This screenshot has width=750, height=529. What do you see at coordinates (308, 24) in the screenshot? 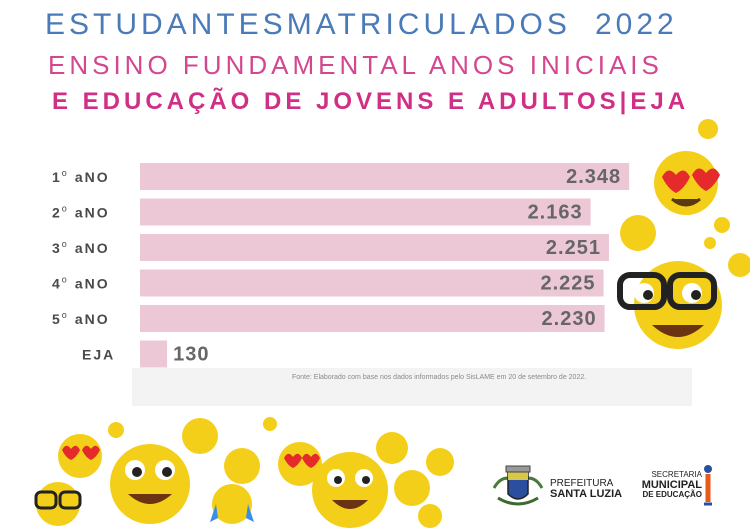
I see `title-main: ESTUDANTESMATRICULADOS` at bounding box center [308, 24].